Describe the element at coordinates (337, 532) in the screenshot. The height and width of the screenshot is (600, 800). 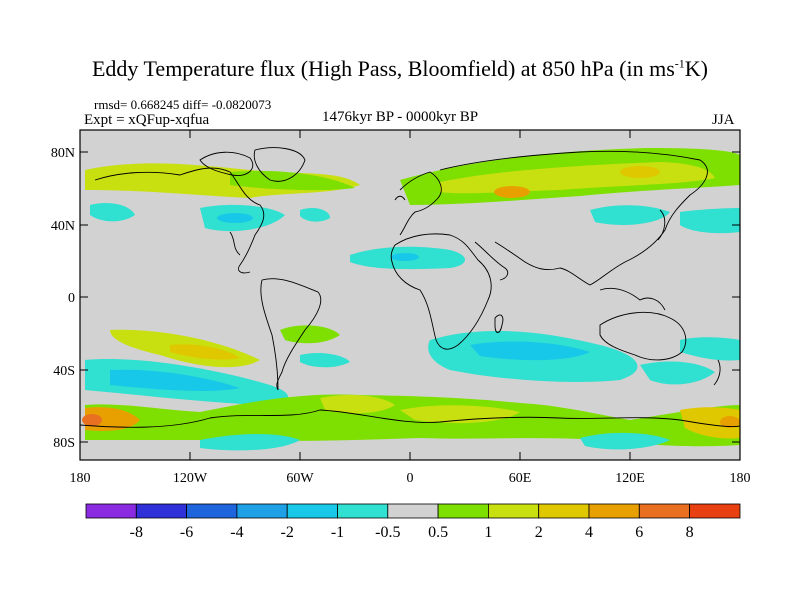
I see `colorbar-label: -1` at that location.